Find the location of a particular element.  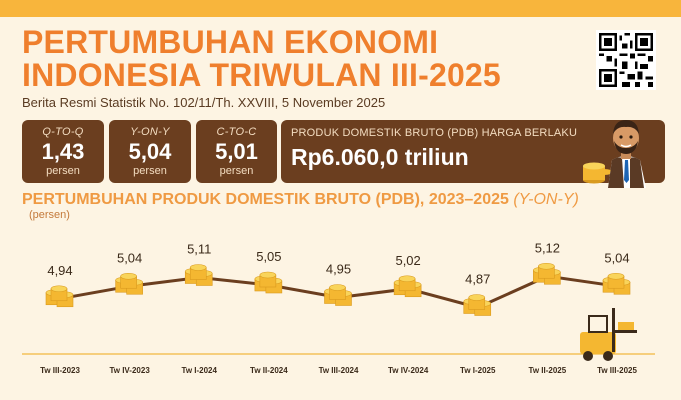

chart-title-italic: (Y-ON-Y) is located at coordinates (546, 199).